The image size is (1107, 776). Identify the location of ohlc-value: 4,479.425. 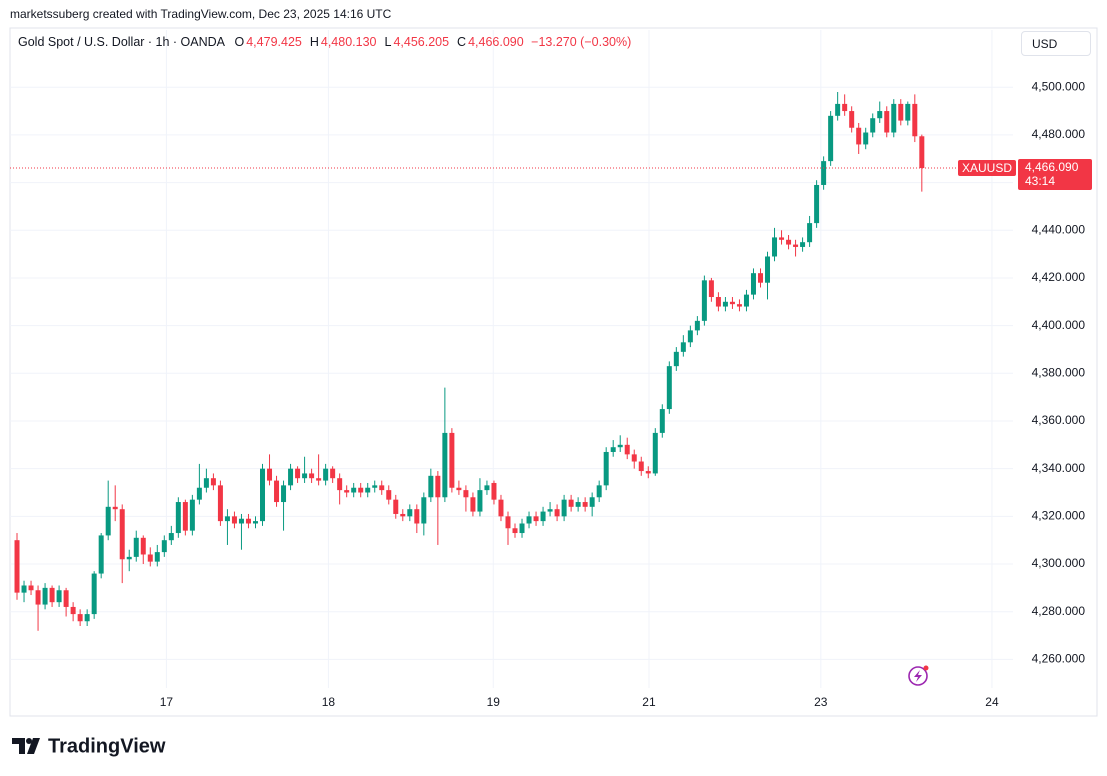
(274, 42).